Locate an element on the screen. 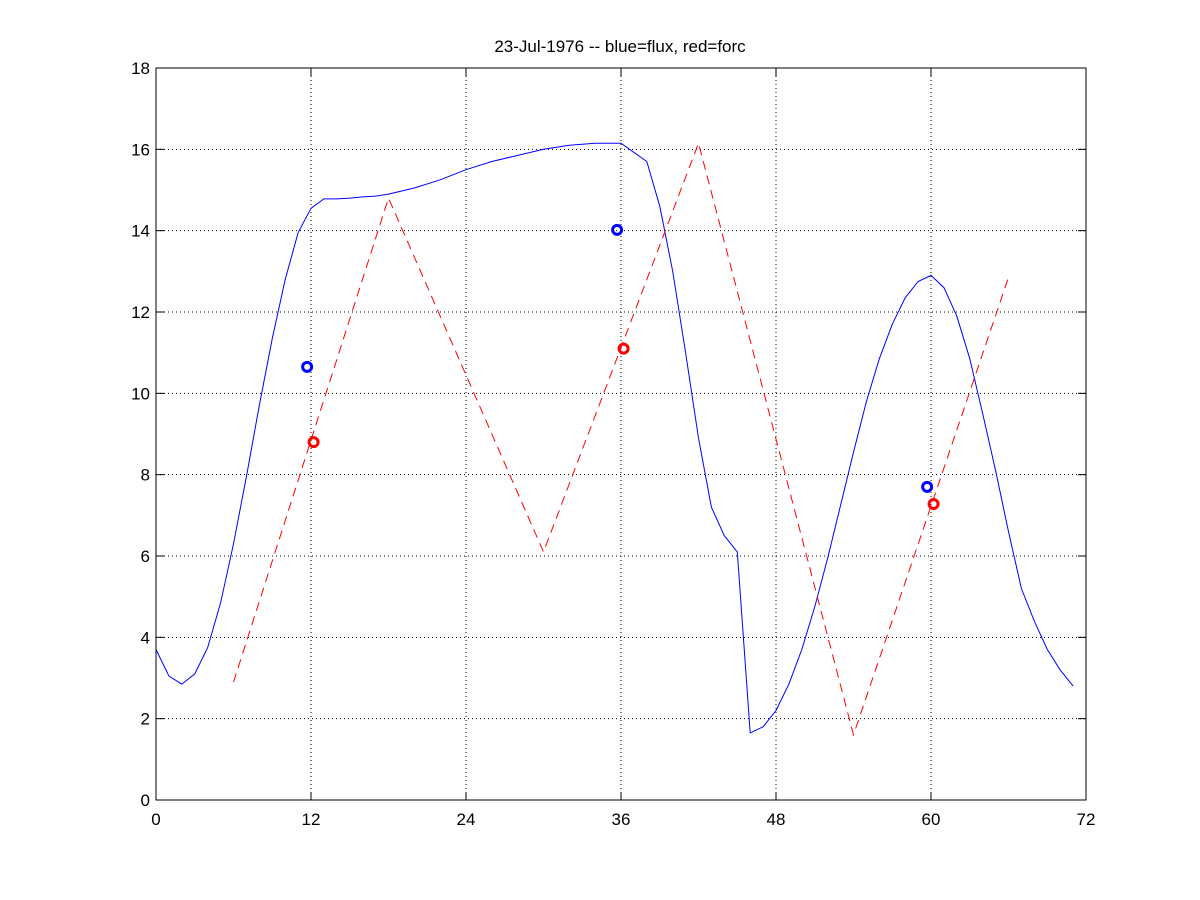  x-tick-label: 48 is located at coordinates (776, 819).